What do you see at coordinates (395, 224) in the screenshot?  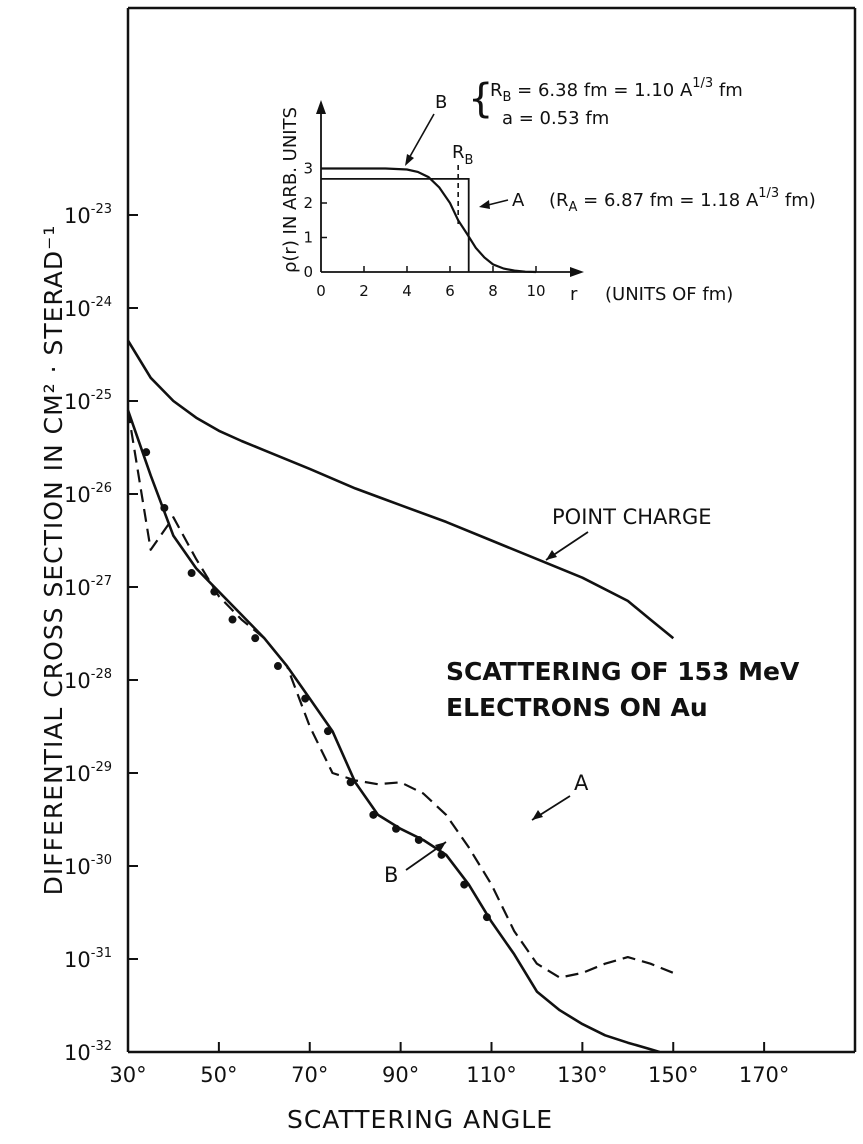 I see `inset-curve-a` at bounding box center [395, 224].